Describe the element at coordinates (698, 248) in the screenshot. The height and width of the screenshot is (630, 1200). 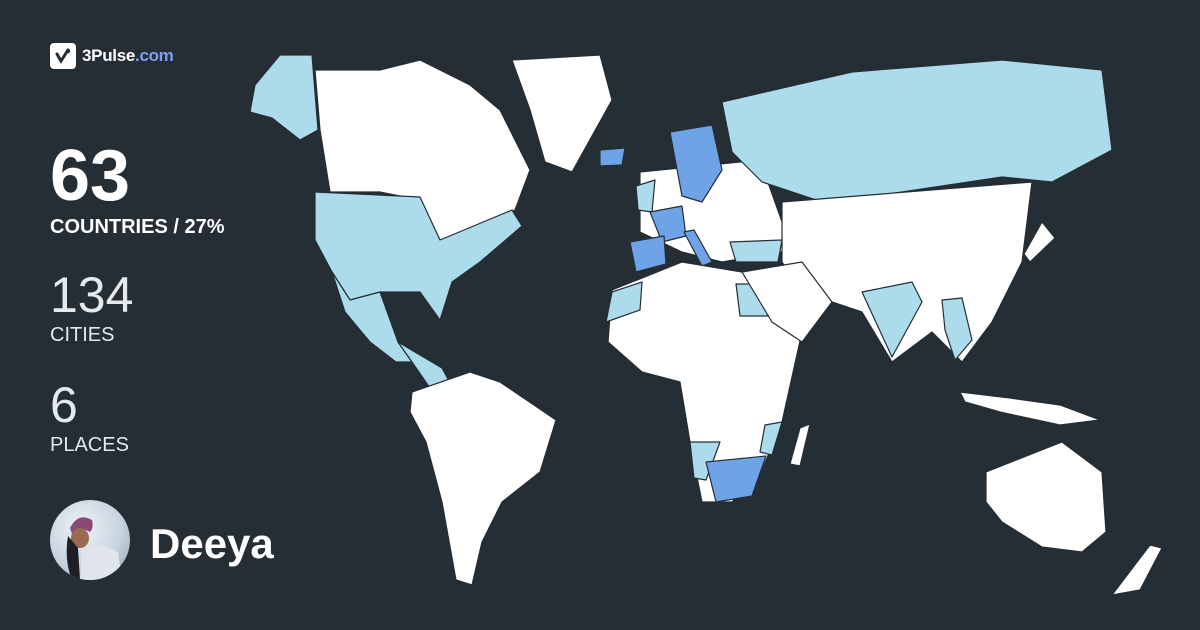
I see `region-italy` at that location.